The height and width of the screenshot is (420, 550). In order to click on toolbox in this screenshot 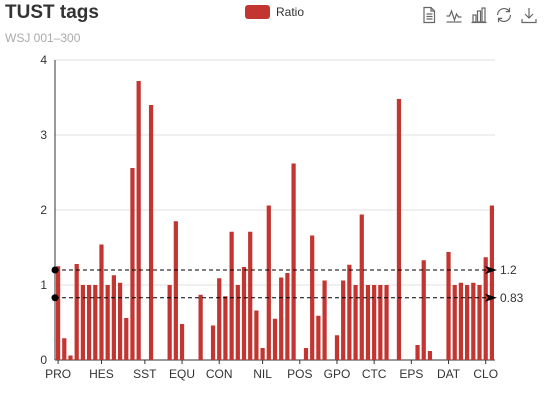, I will do `click(479, 15)`.